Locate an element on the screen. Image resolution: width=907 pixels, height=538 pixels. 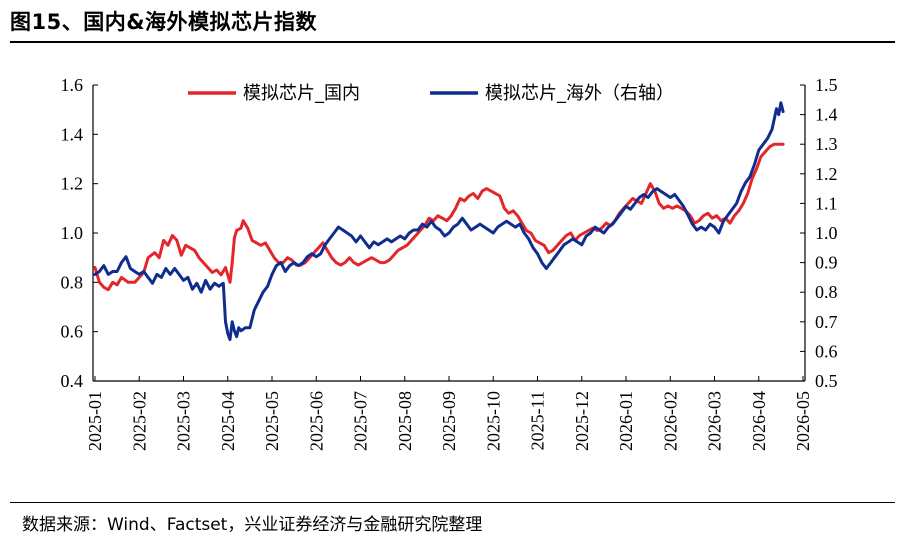
legend-label: 模拟芯片_国内 is located at coordinates (301, 93).